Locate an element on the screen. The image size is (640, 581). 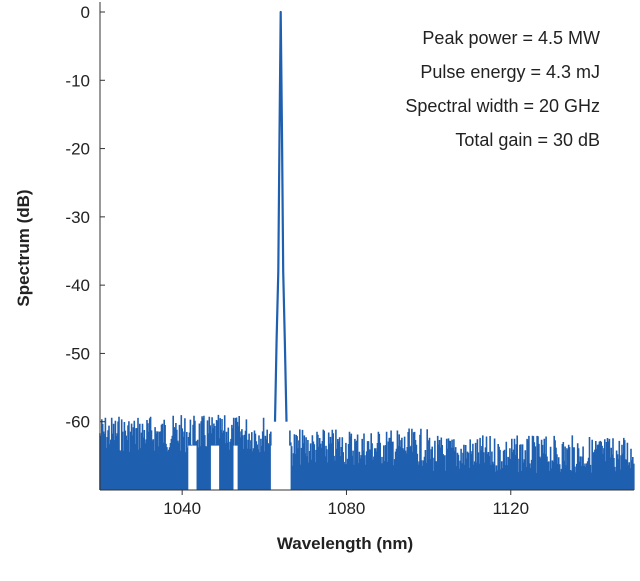
annotation-1: Peak power = 4.5 MW is located at coordinates (511, 38).